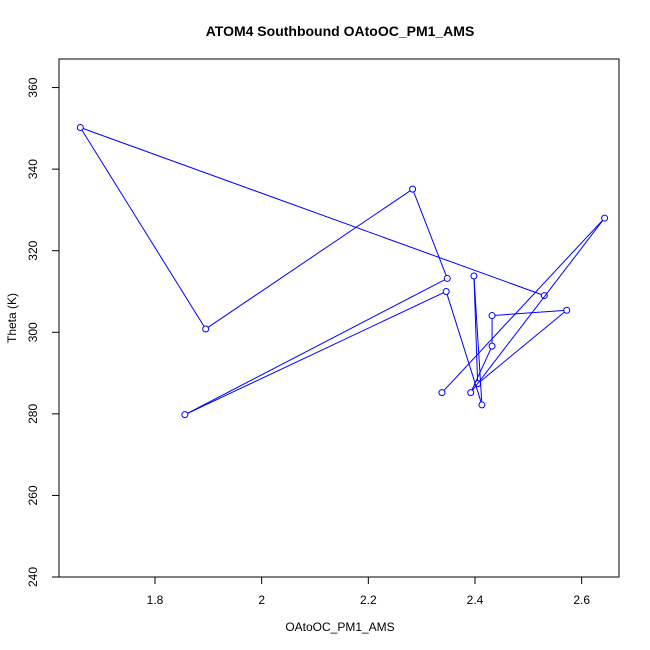  What do you see at coordinates (33, 414) in the screenshot?
I see `y-tick-label: 280` at bounding box center [33, 414].